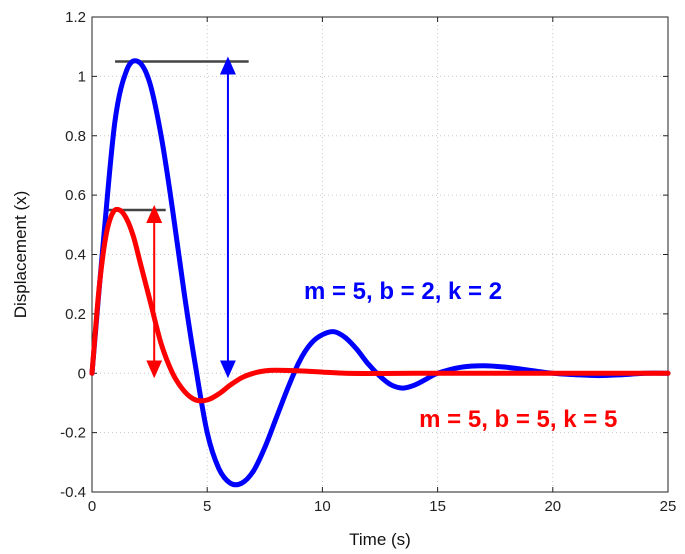 The image size is (685, 554). What do you see at coordinates (75, 17) in the screenshot?
I see `y-tick-label: 1.2` at bounding box center [75, 17].